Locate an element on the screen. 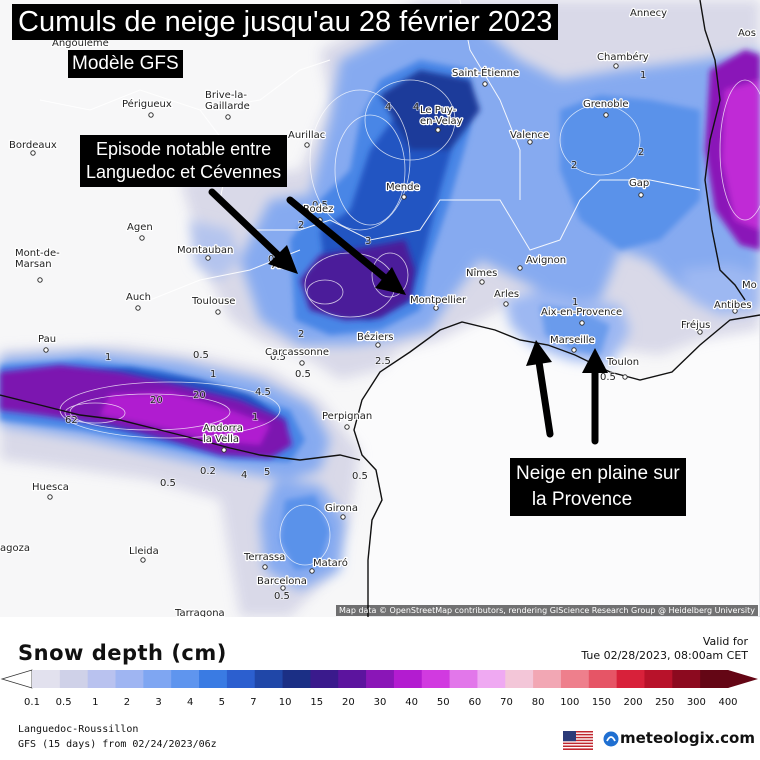 The image size is (760, 760). city-huesca: Huesca is located at coordinates (50, 490).